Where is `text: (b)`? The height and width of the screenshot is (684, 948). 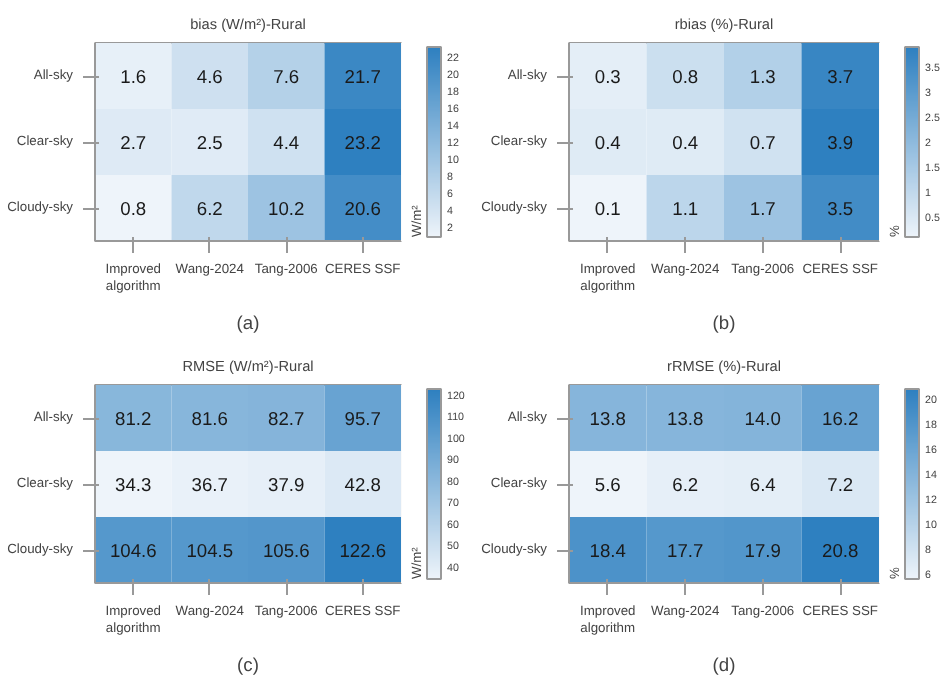 text: (b) is located at coordinates (724, 323).